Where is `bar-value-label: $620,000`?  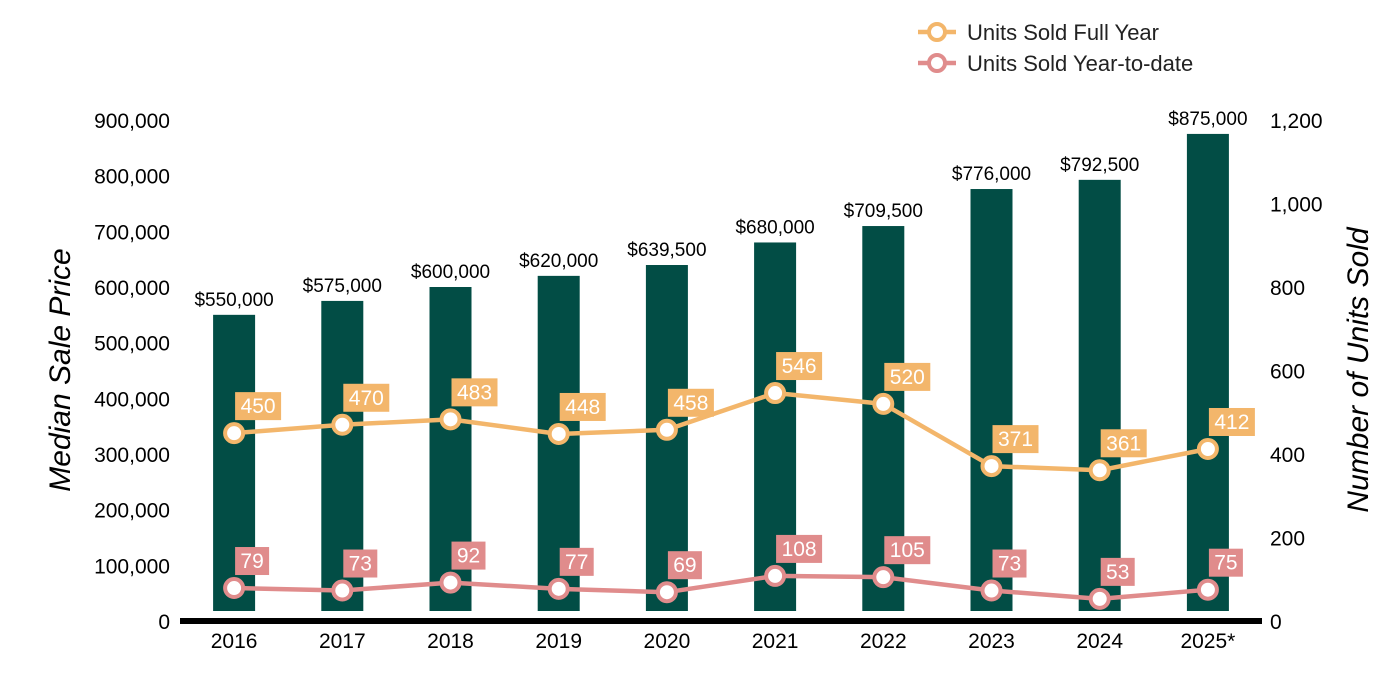
bar-value-label: $620,000 is located at coordinates (558, 261).